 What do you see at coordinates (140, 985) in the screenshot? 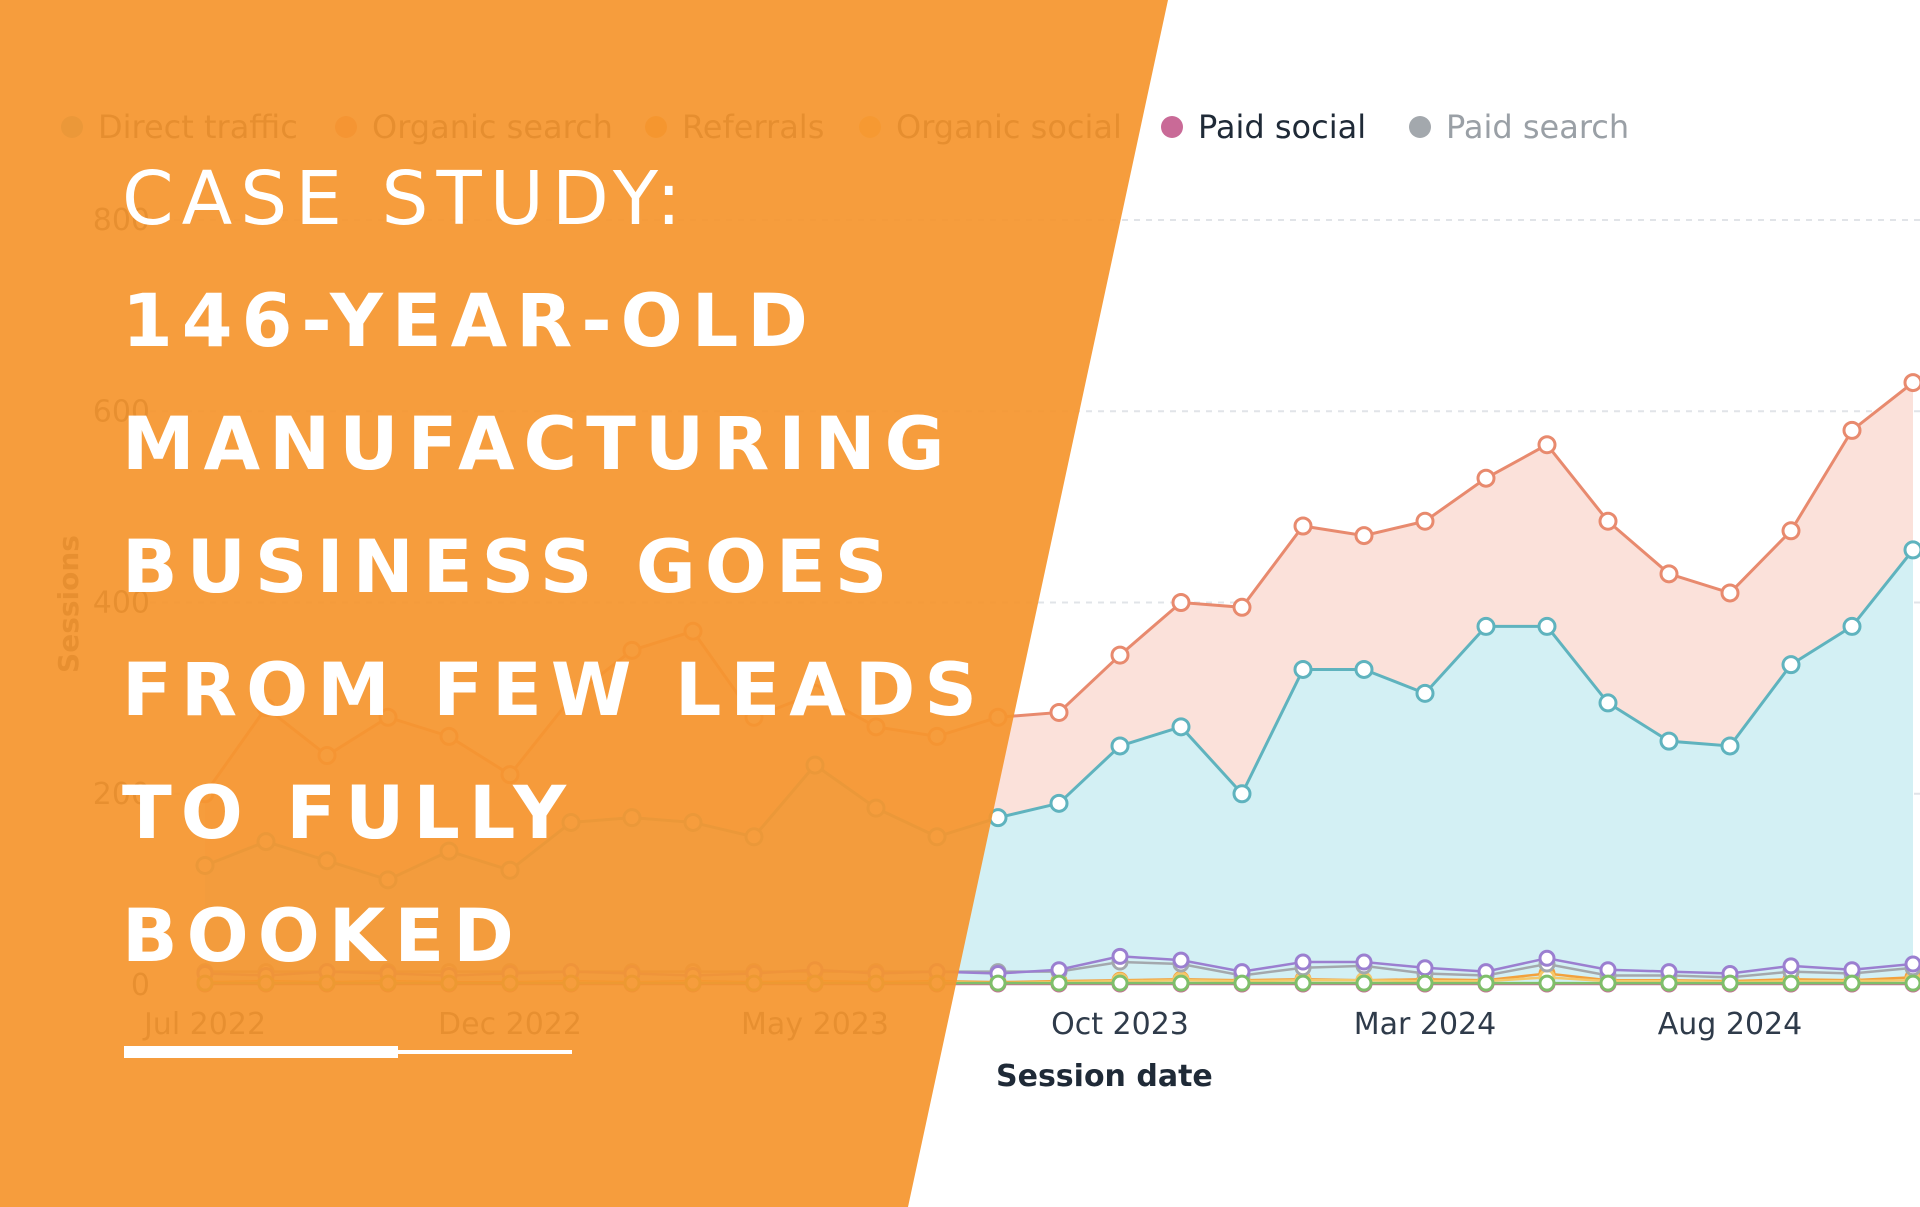
I see `y-tick-label: 0` at bounding box center [140, 985].